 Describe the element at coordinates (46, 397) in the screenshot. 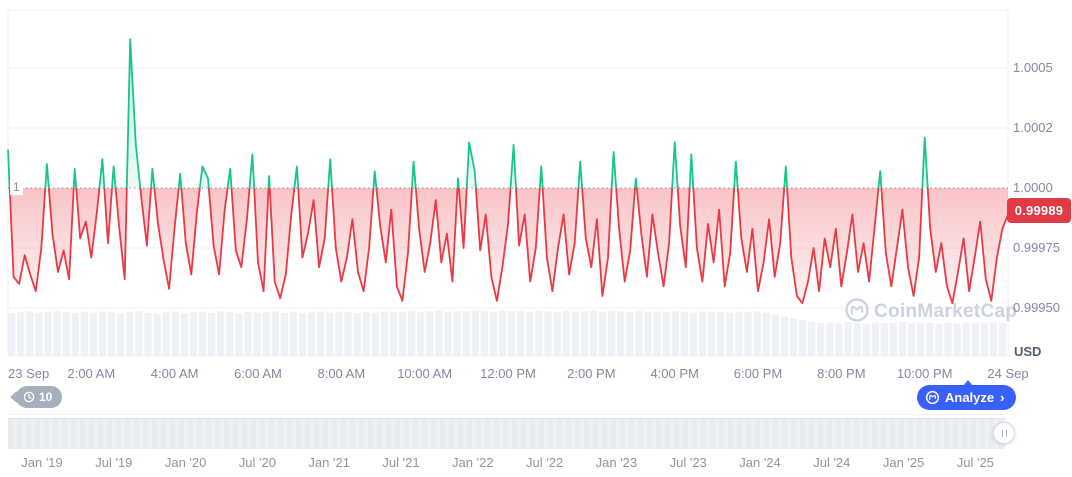

I see `history-count: 10` at that location.